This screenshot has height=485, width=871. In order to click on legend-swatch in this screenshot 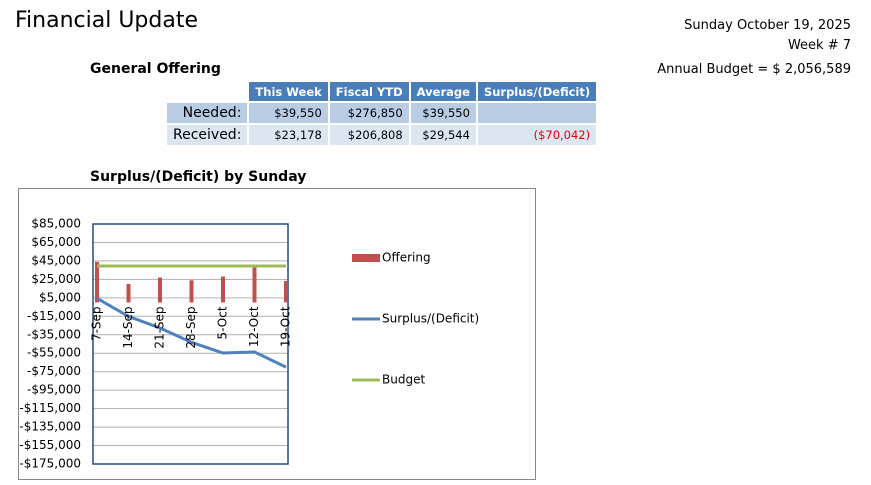, I will do `click(366, 258)`.